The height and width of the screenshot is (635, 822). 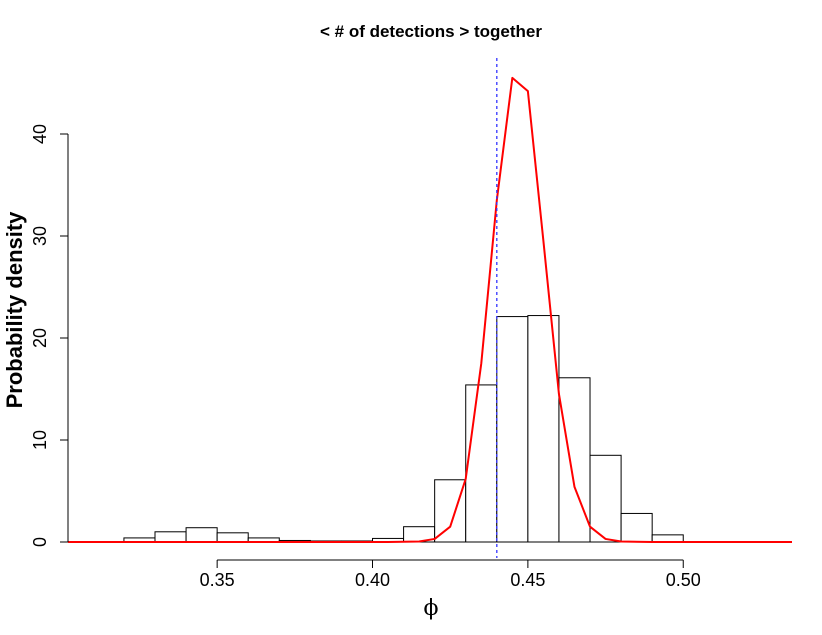 I want to click on x-axis: 0.35 0.40 0.45 0.50, so click(x=450, y=574).